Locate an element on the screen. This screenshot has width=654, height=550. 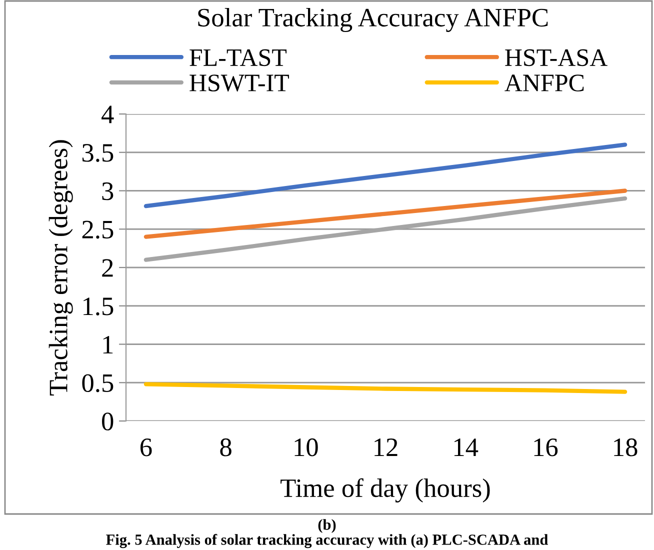
y-tick-label: 0.5 is located at coordinates (98, 383).